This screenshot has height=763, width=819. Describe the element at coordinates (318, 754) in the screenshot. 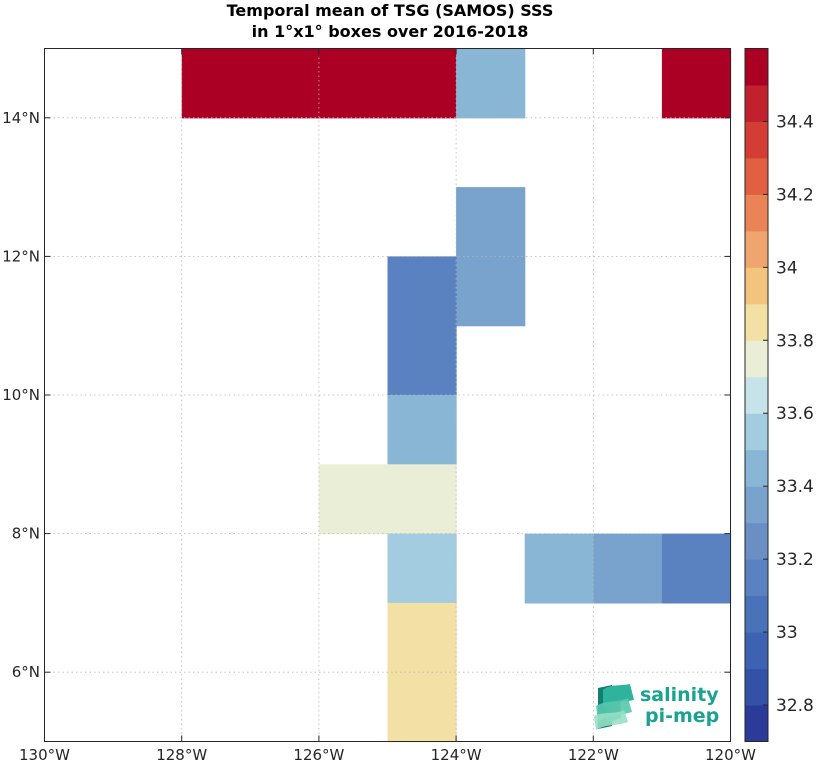

I see `x-tick-label-2: 126°W` at that location.